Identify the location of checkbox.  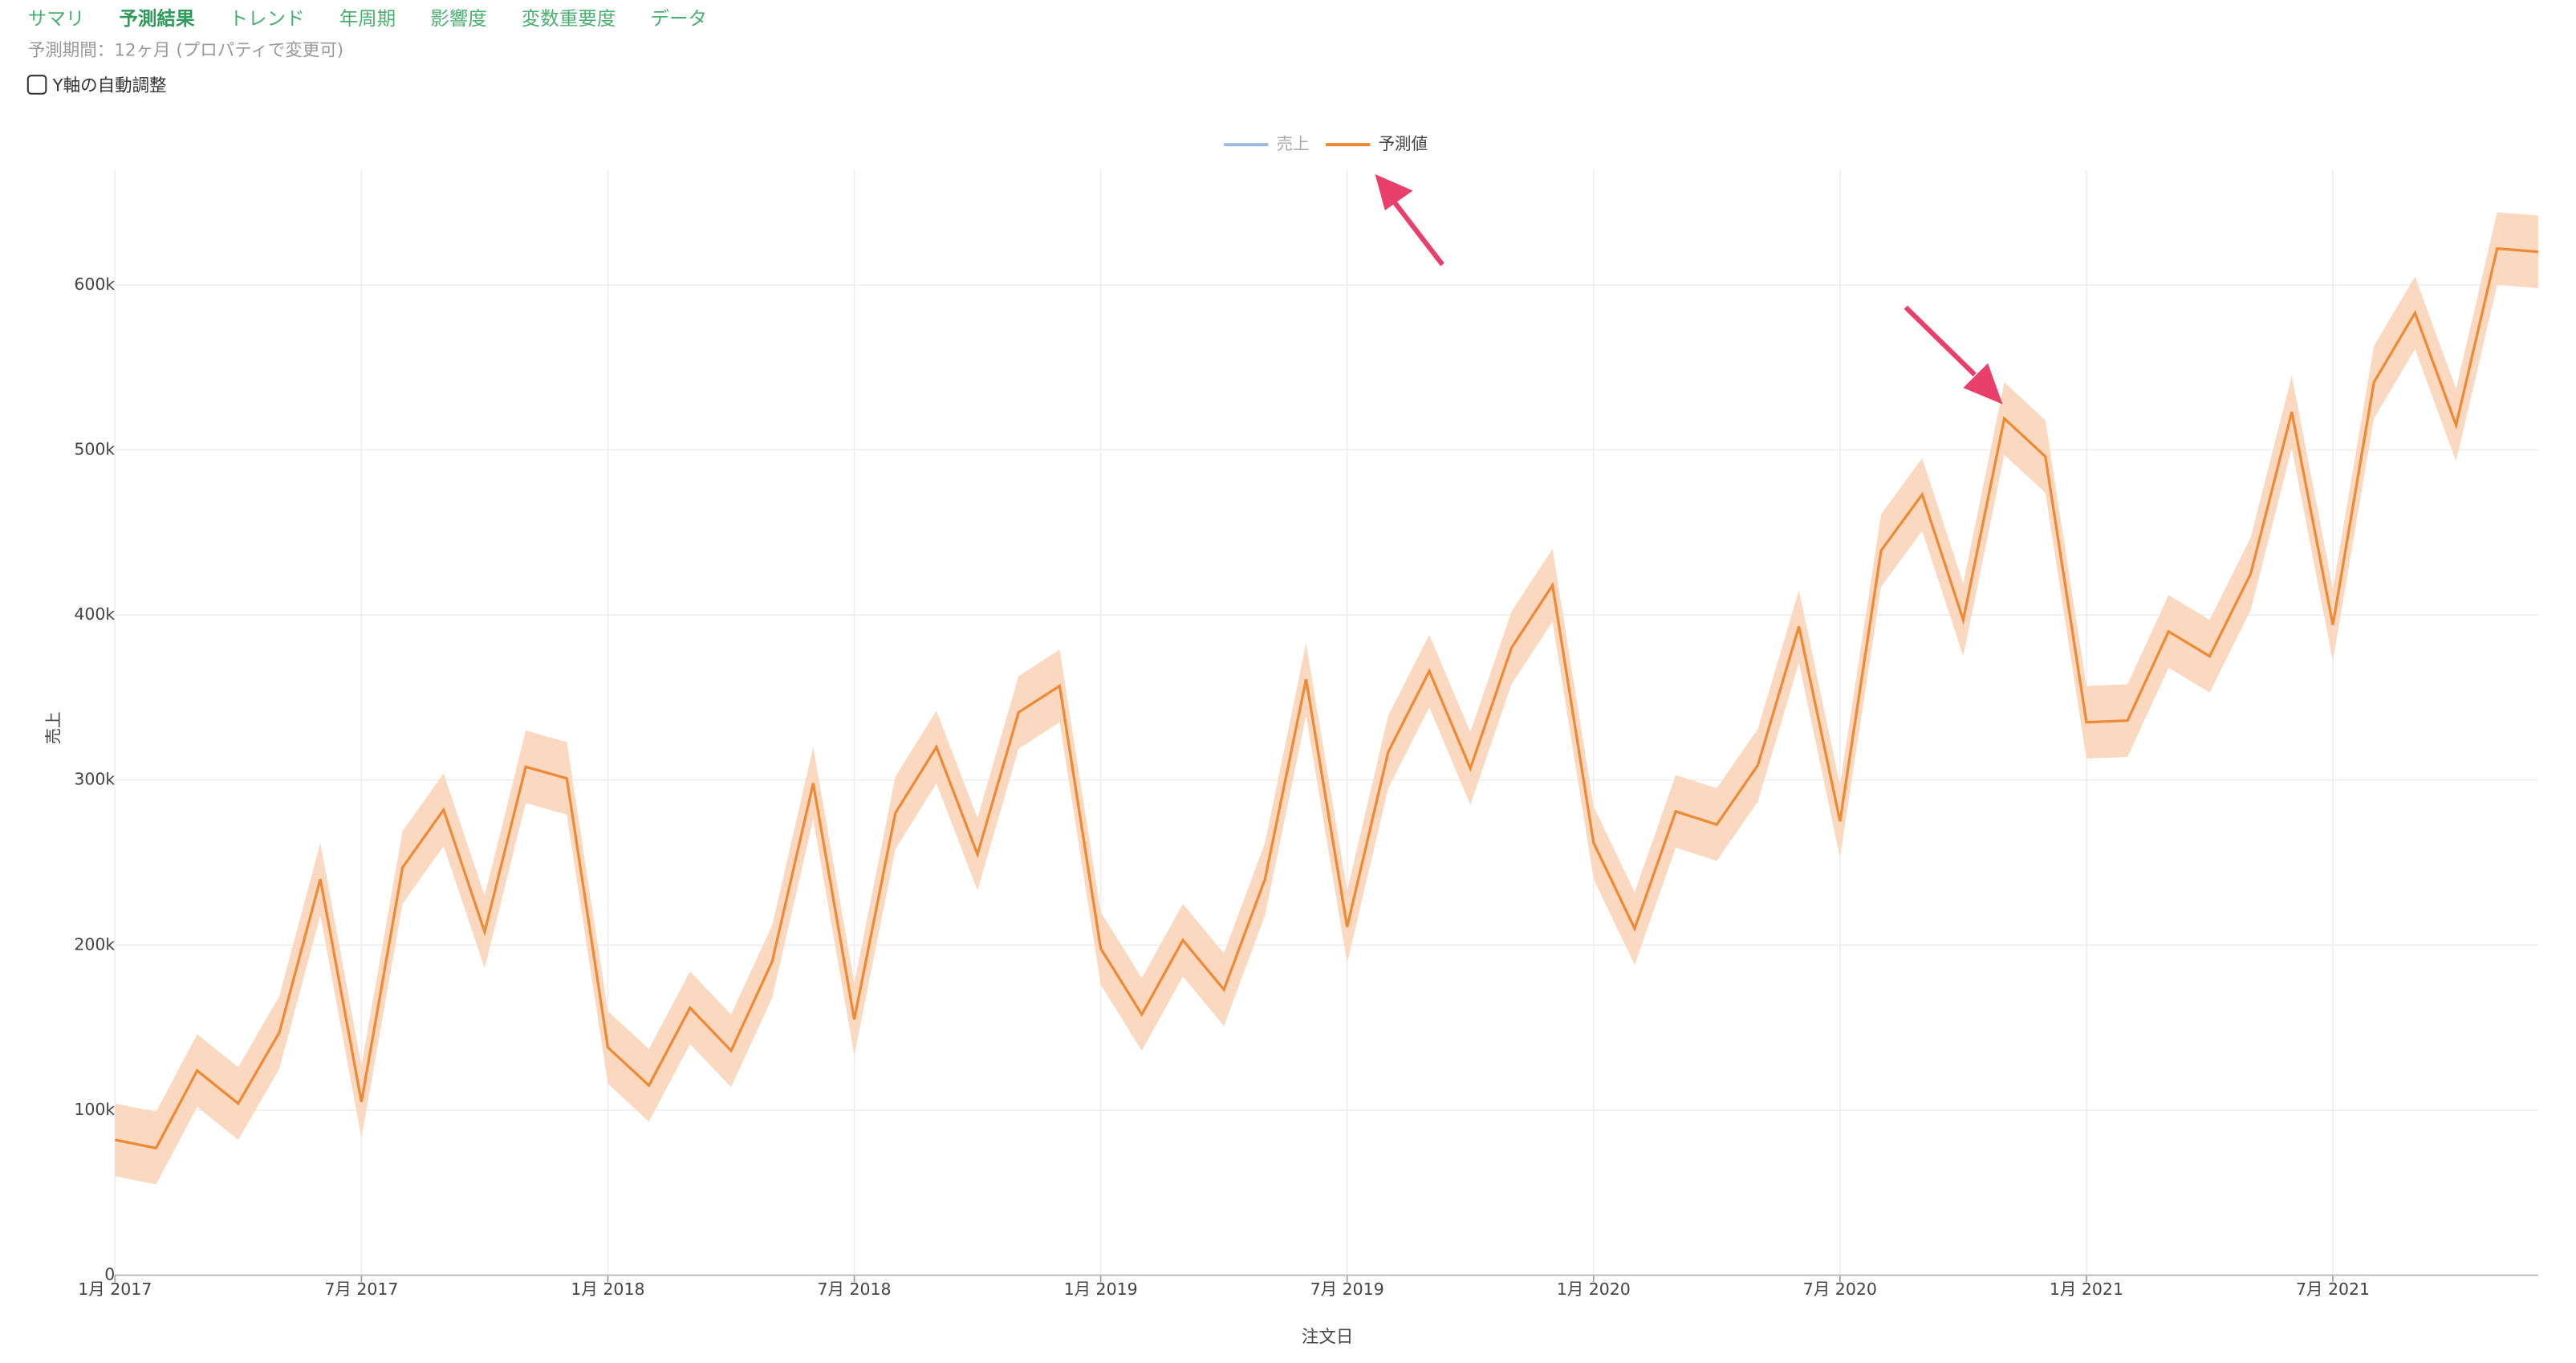
(36, 85).